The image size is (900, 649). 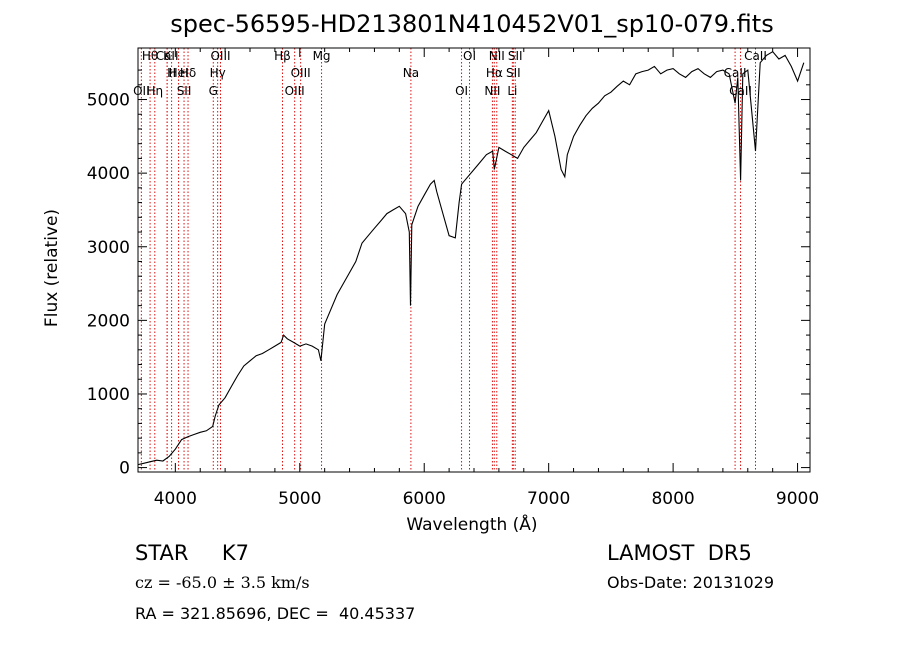 What do you see at coordinates (108, 101) in the screenshot?
I see `y-tick-label: 5000` at bounding box center [108, 101].